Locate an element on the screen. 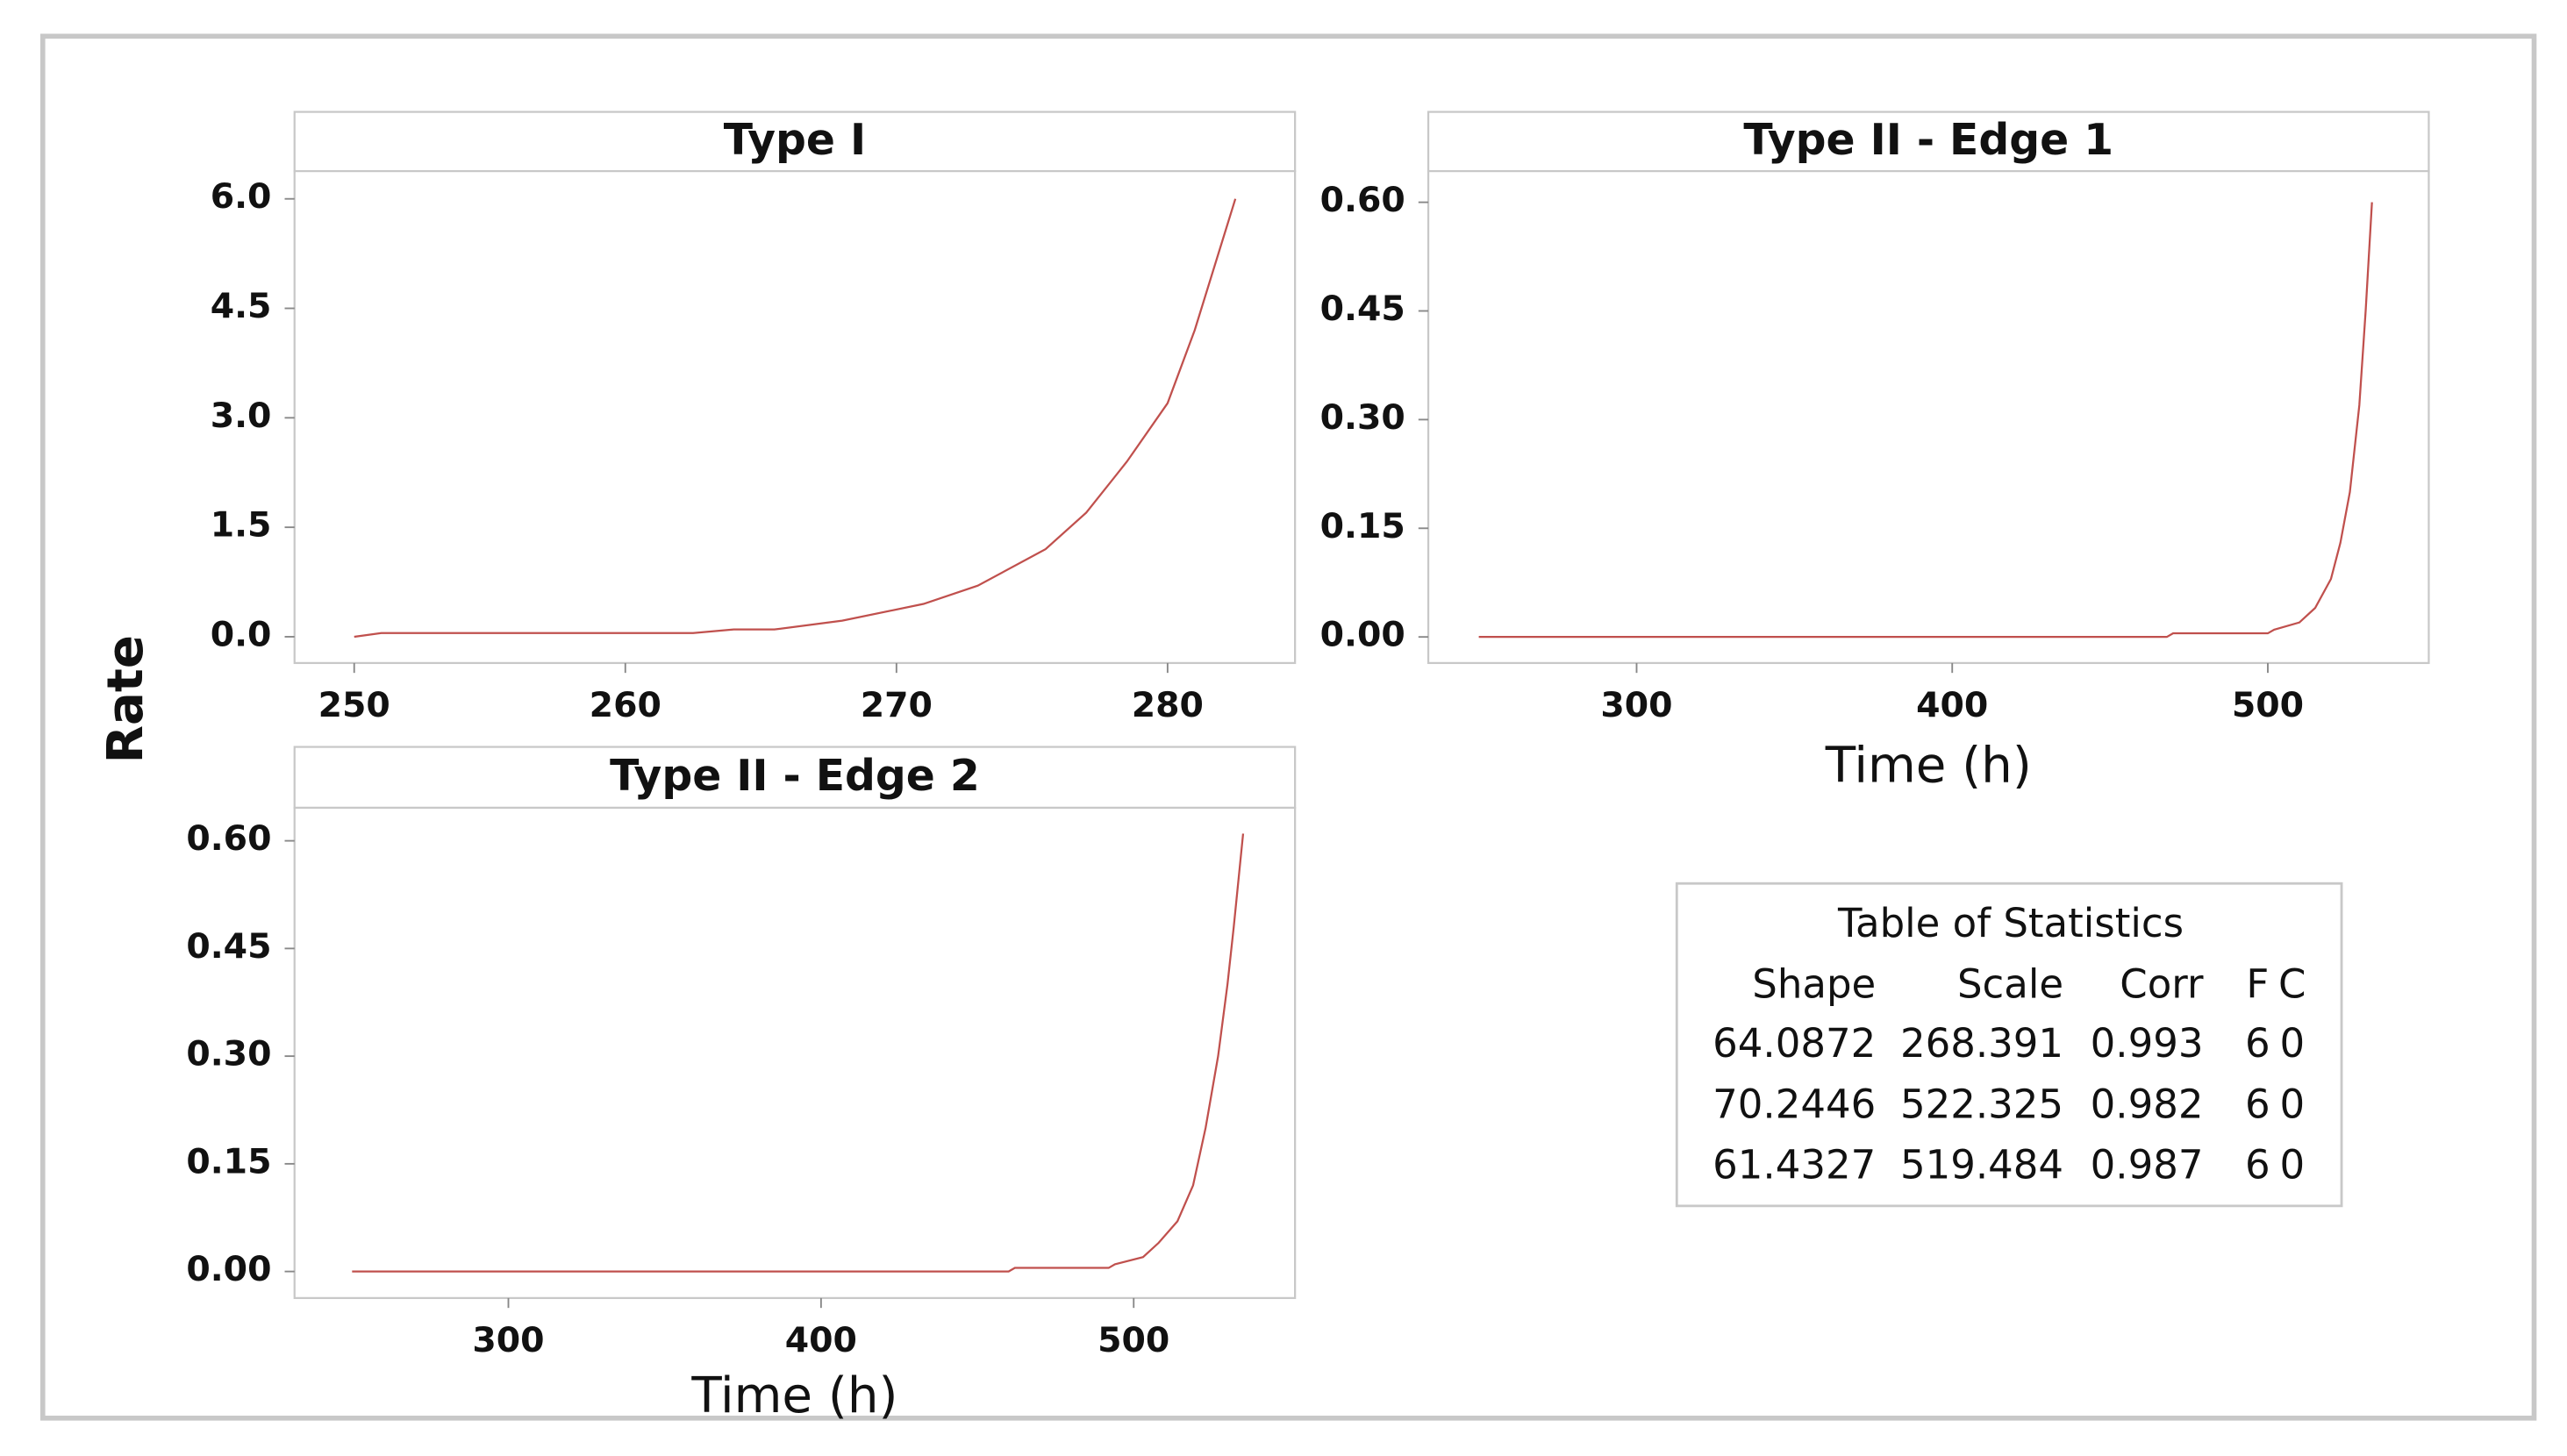 The image size is (2567, 1456). x-tick-label: 270 is located at coordinates (897, 705).